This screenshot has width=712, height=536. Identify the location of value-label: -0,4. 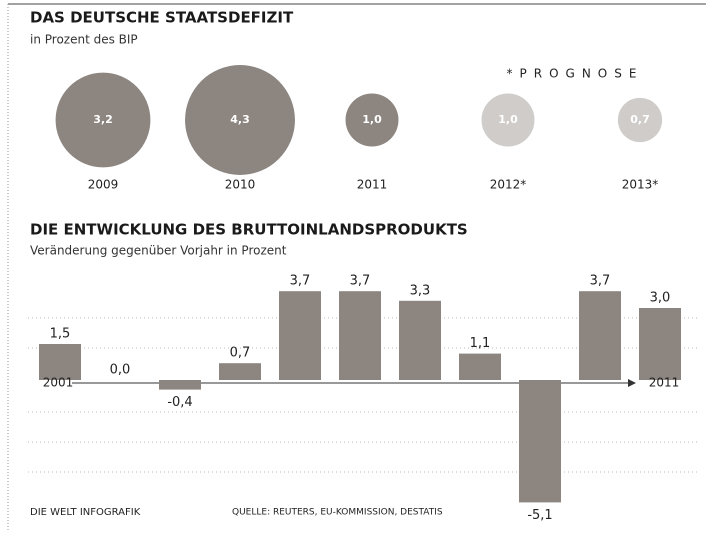
(179, 402).